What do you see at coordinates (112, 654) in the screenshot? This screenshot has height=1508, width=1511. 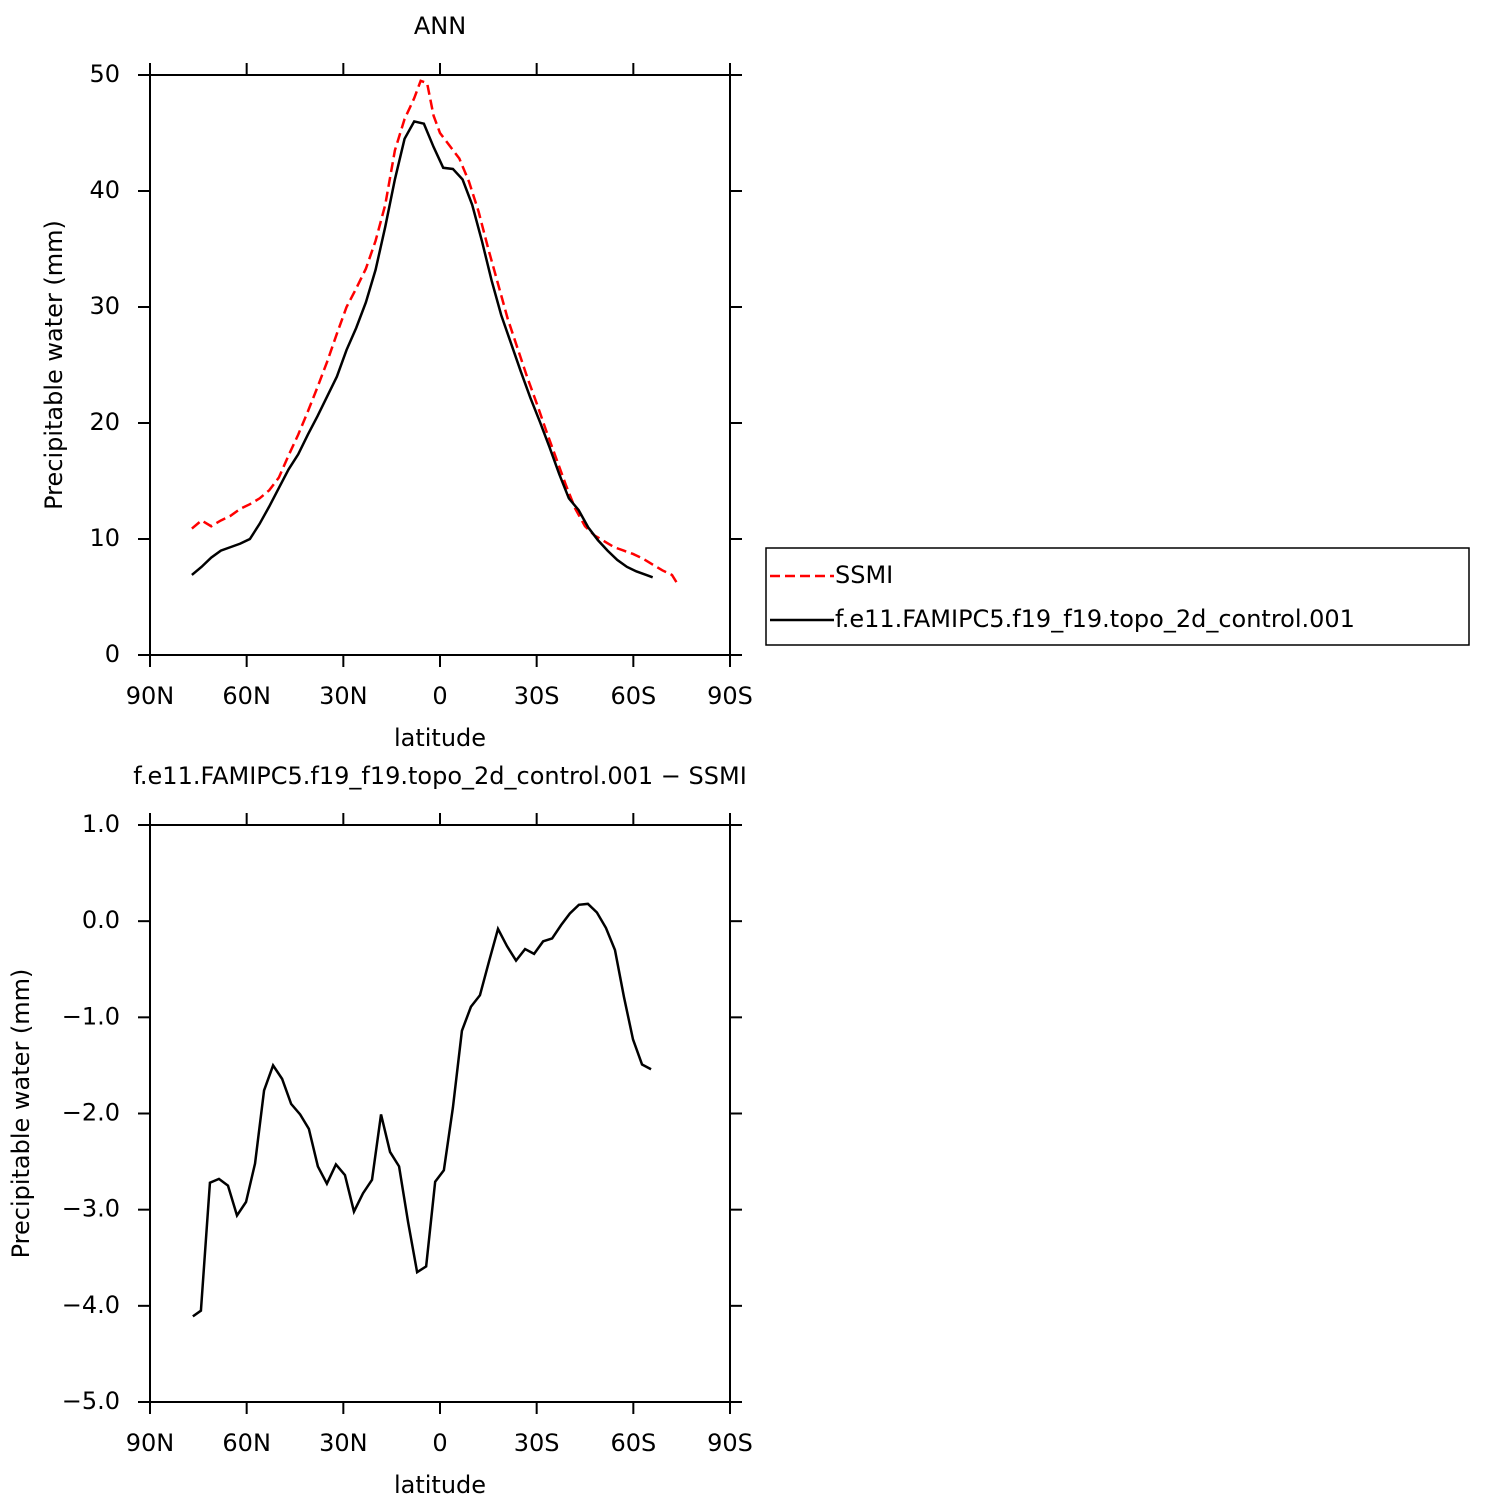 I see `y-tick-label: 0` at bounding box center [112, 654].